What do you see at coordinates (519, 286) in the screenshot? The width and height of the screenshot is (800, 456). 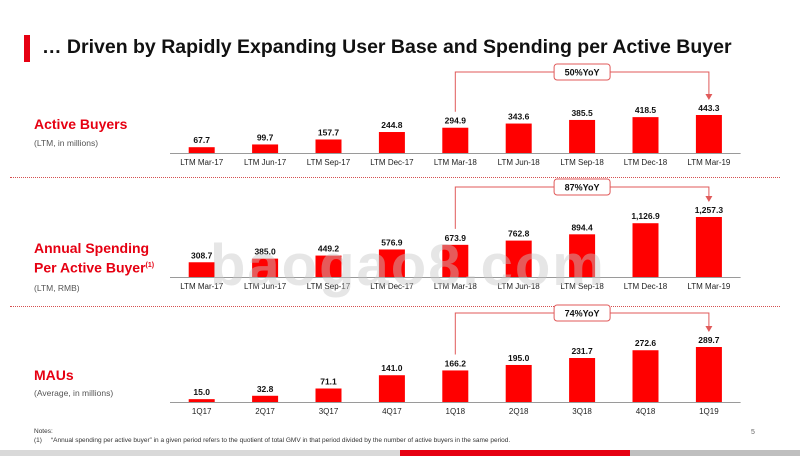 I see `chart-2-tick-label: LTM Jun-18` at bounding box center [519, 286].